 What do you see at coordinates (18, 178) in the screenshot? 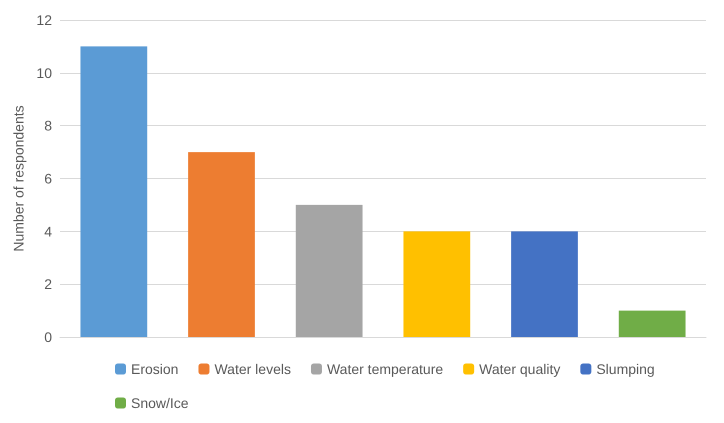
I see `y-axis-title: Number of respondents` at bounding box center [18, 178].